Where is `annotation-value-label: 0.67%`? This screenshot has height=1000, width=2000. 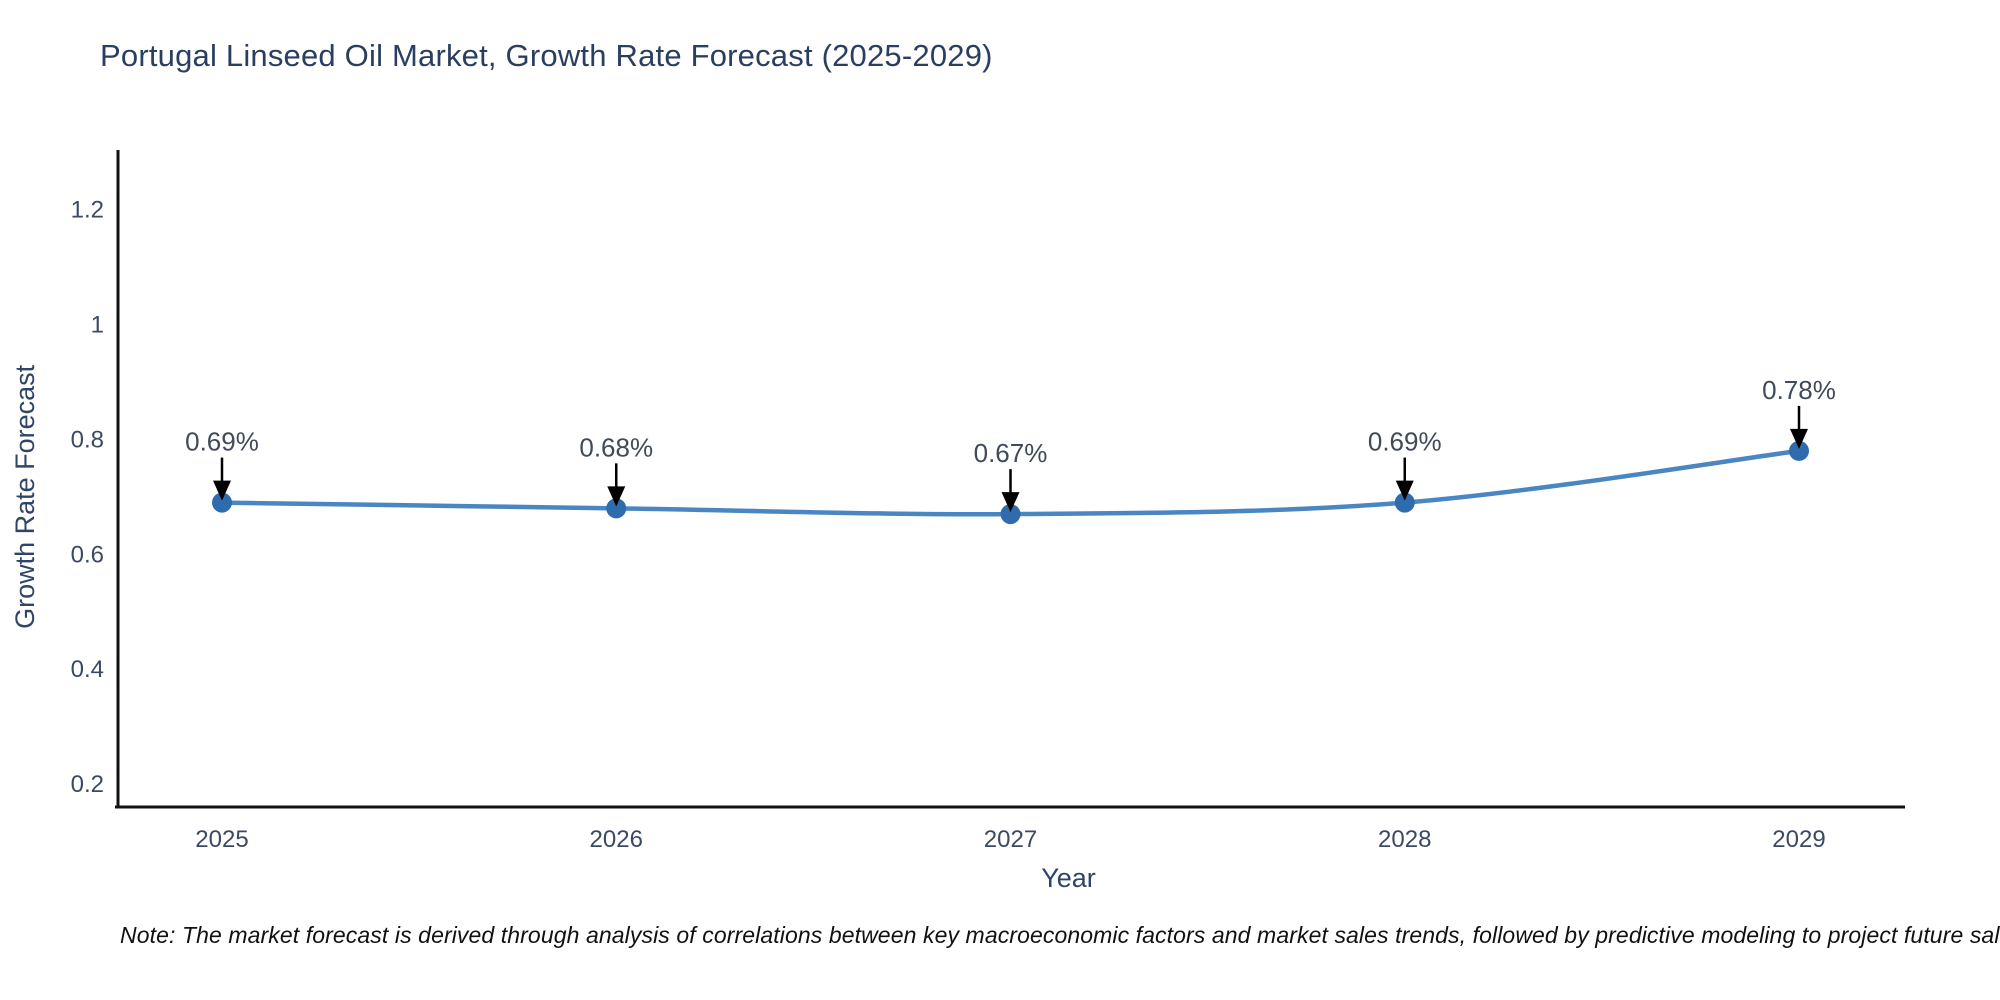
annotation-value-label: 0.67% is located at coordinates (1011, 453).